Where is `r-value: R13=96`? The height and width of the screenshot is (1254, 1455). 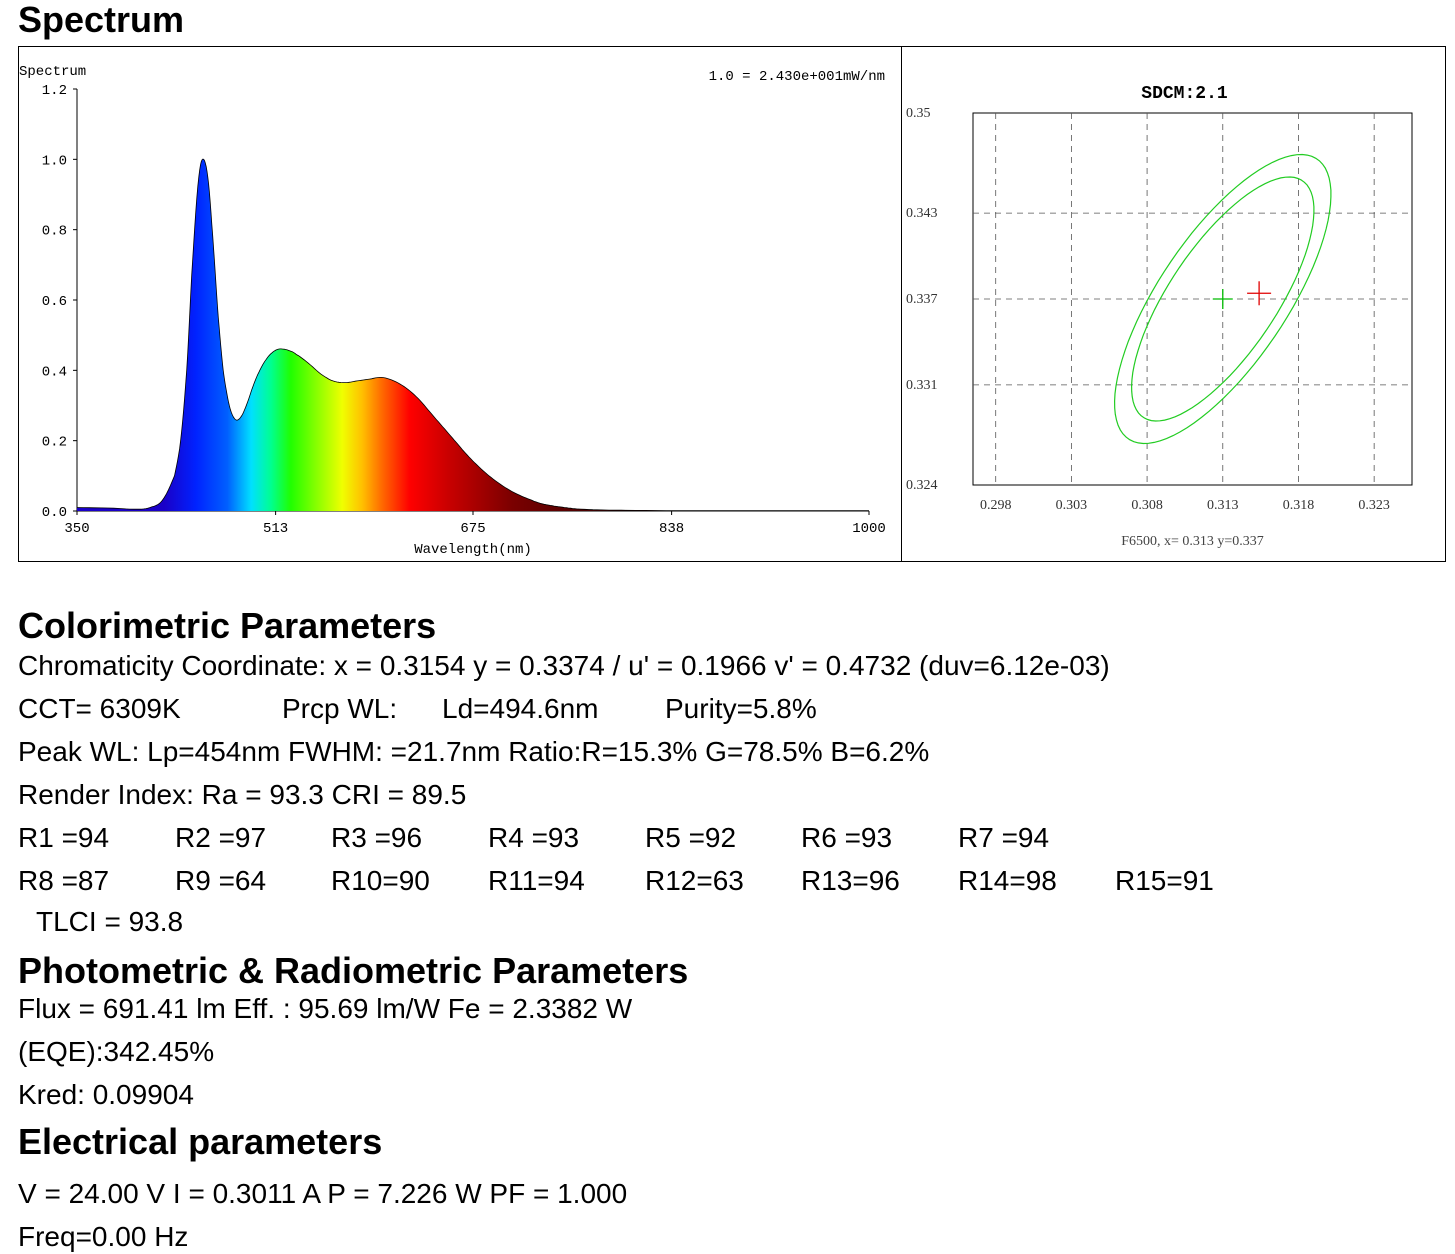 r-value: R13=96 is located at coordinates (850, 880).